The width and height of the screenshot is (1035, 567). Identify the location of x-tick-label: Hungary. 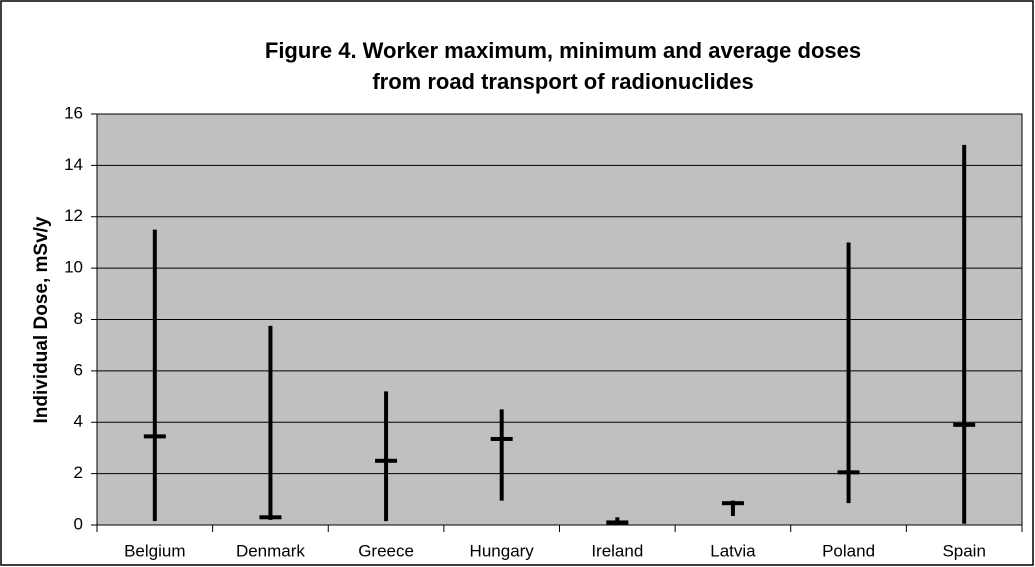
(502, 550).